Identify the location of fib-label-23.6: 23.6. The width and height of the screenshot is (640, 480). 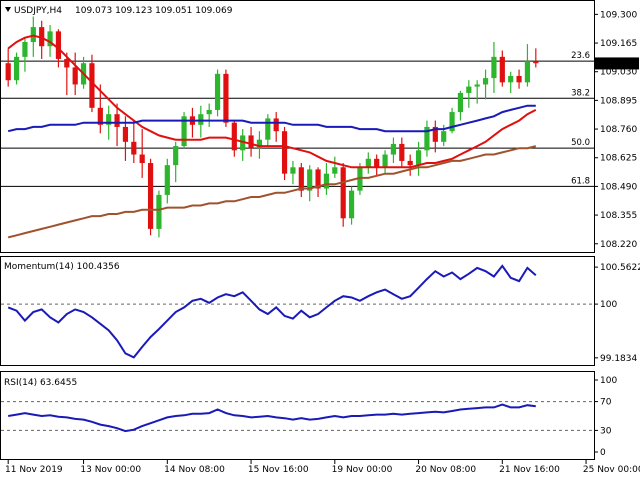
(580, 56).